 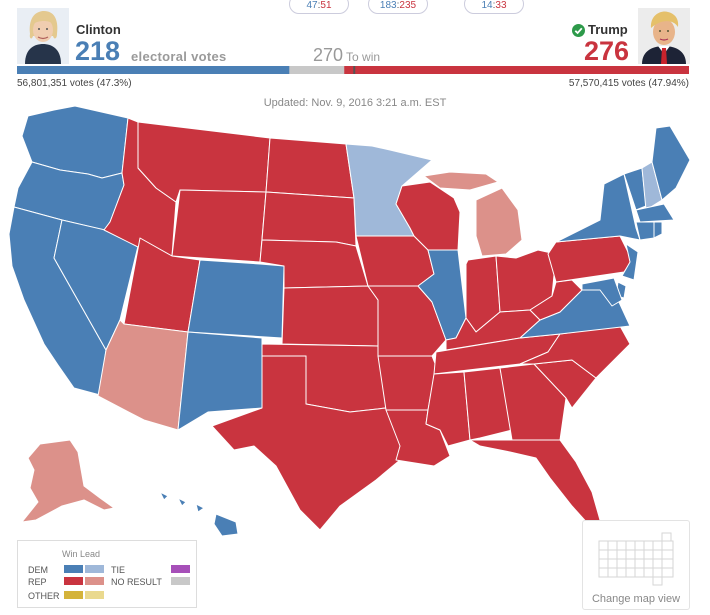 What do you see at coordinates (328, 55) in the screenshot?
I see `to-win-number: 270` at bounding box center [328, 55].